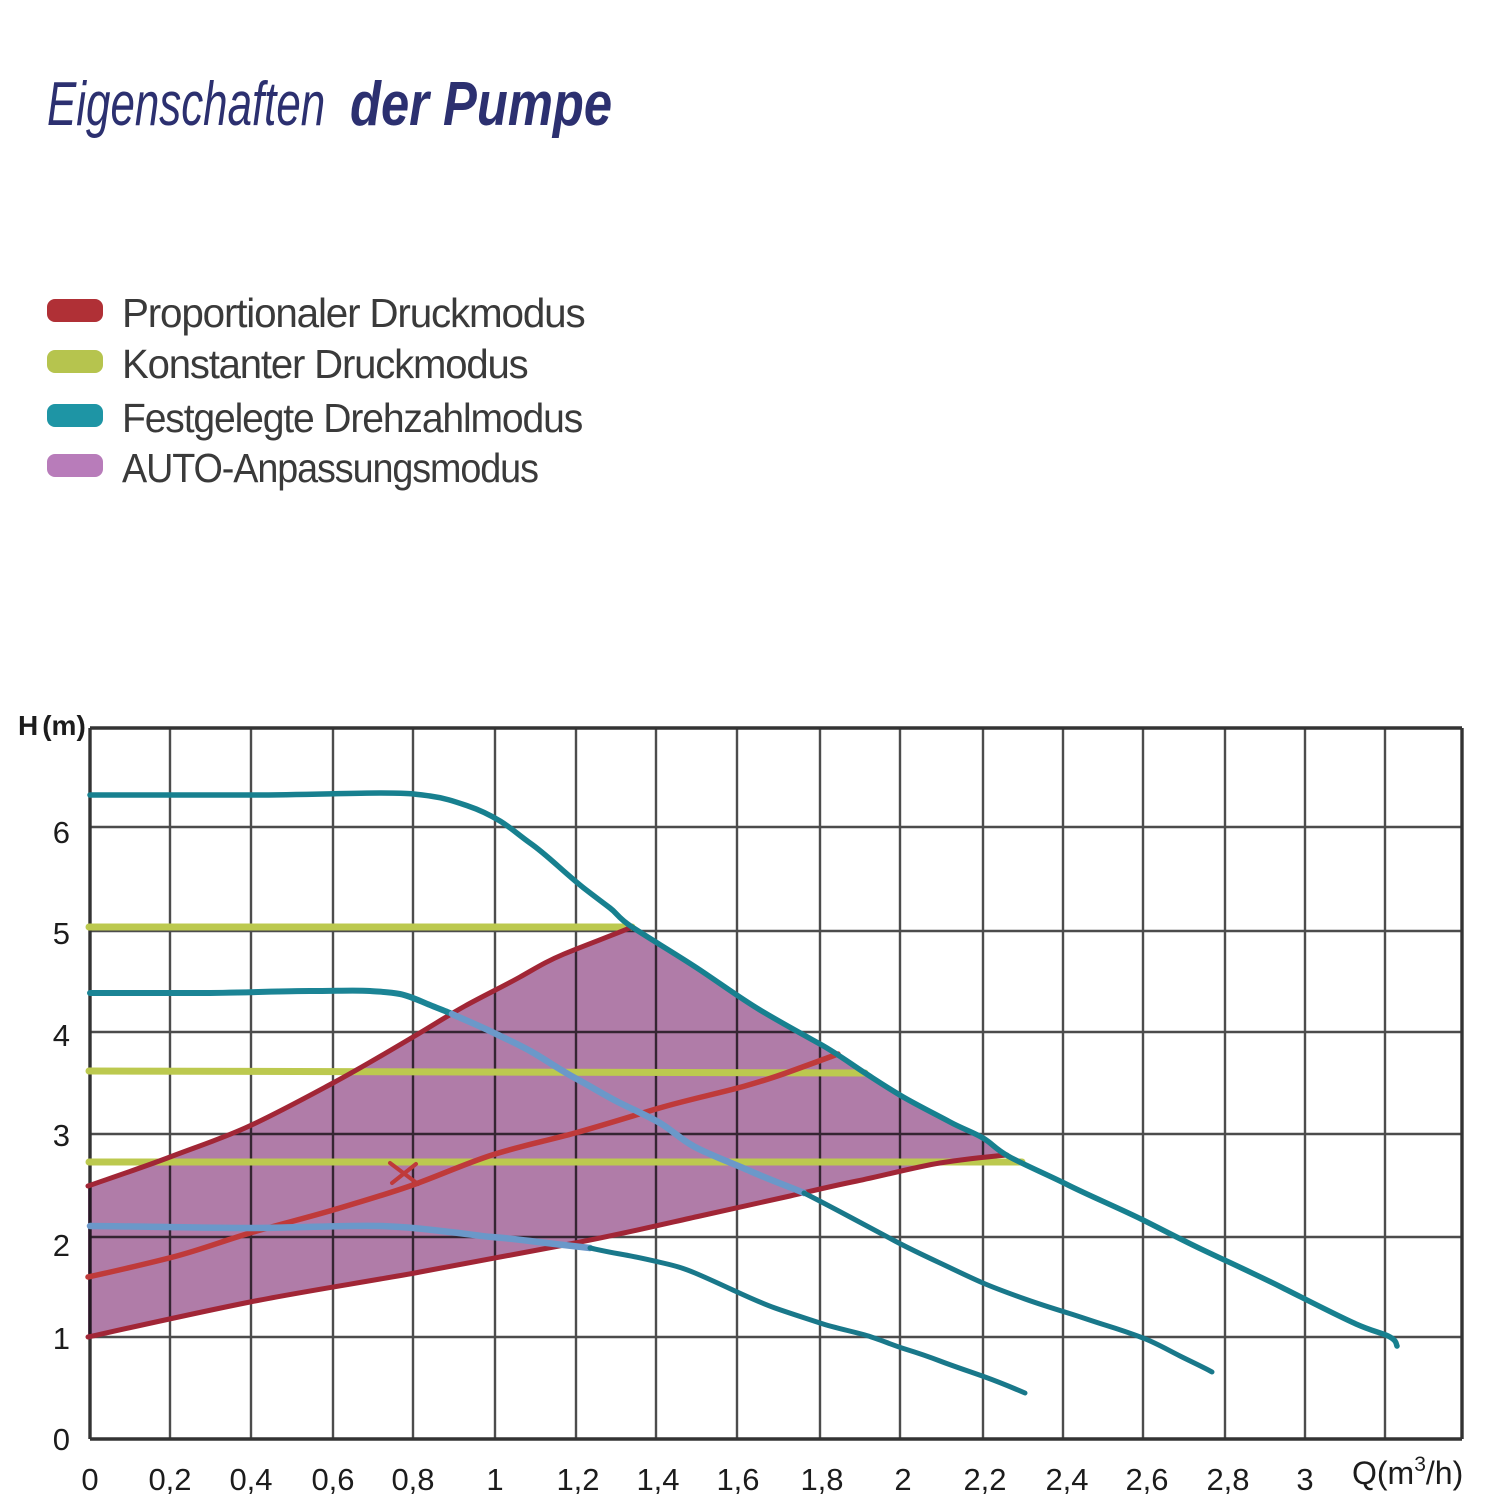 The height and width of the screenshot is (1500, 1500). What do you see at coordinates (1227, 1479) in the screenshot?
I see `svg-text: 2,8` at bounding box center [1227, 1479].